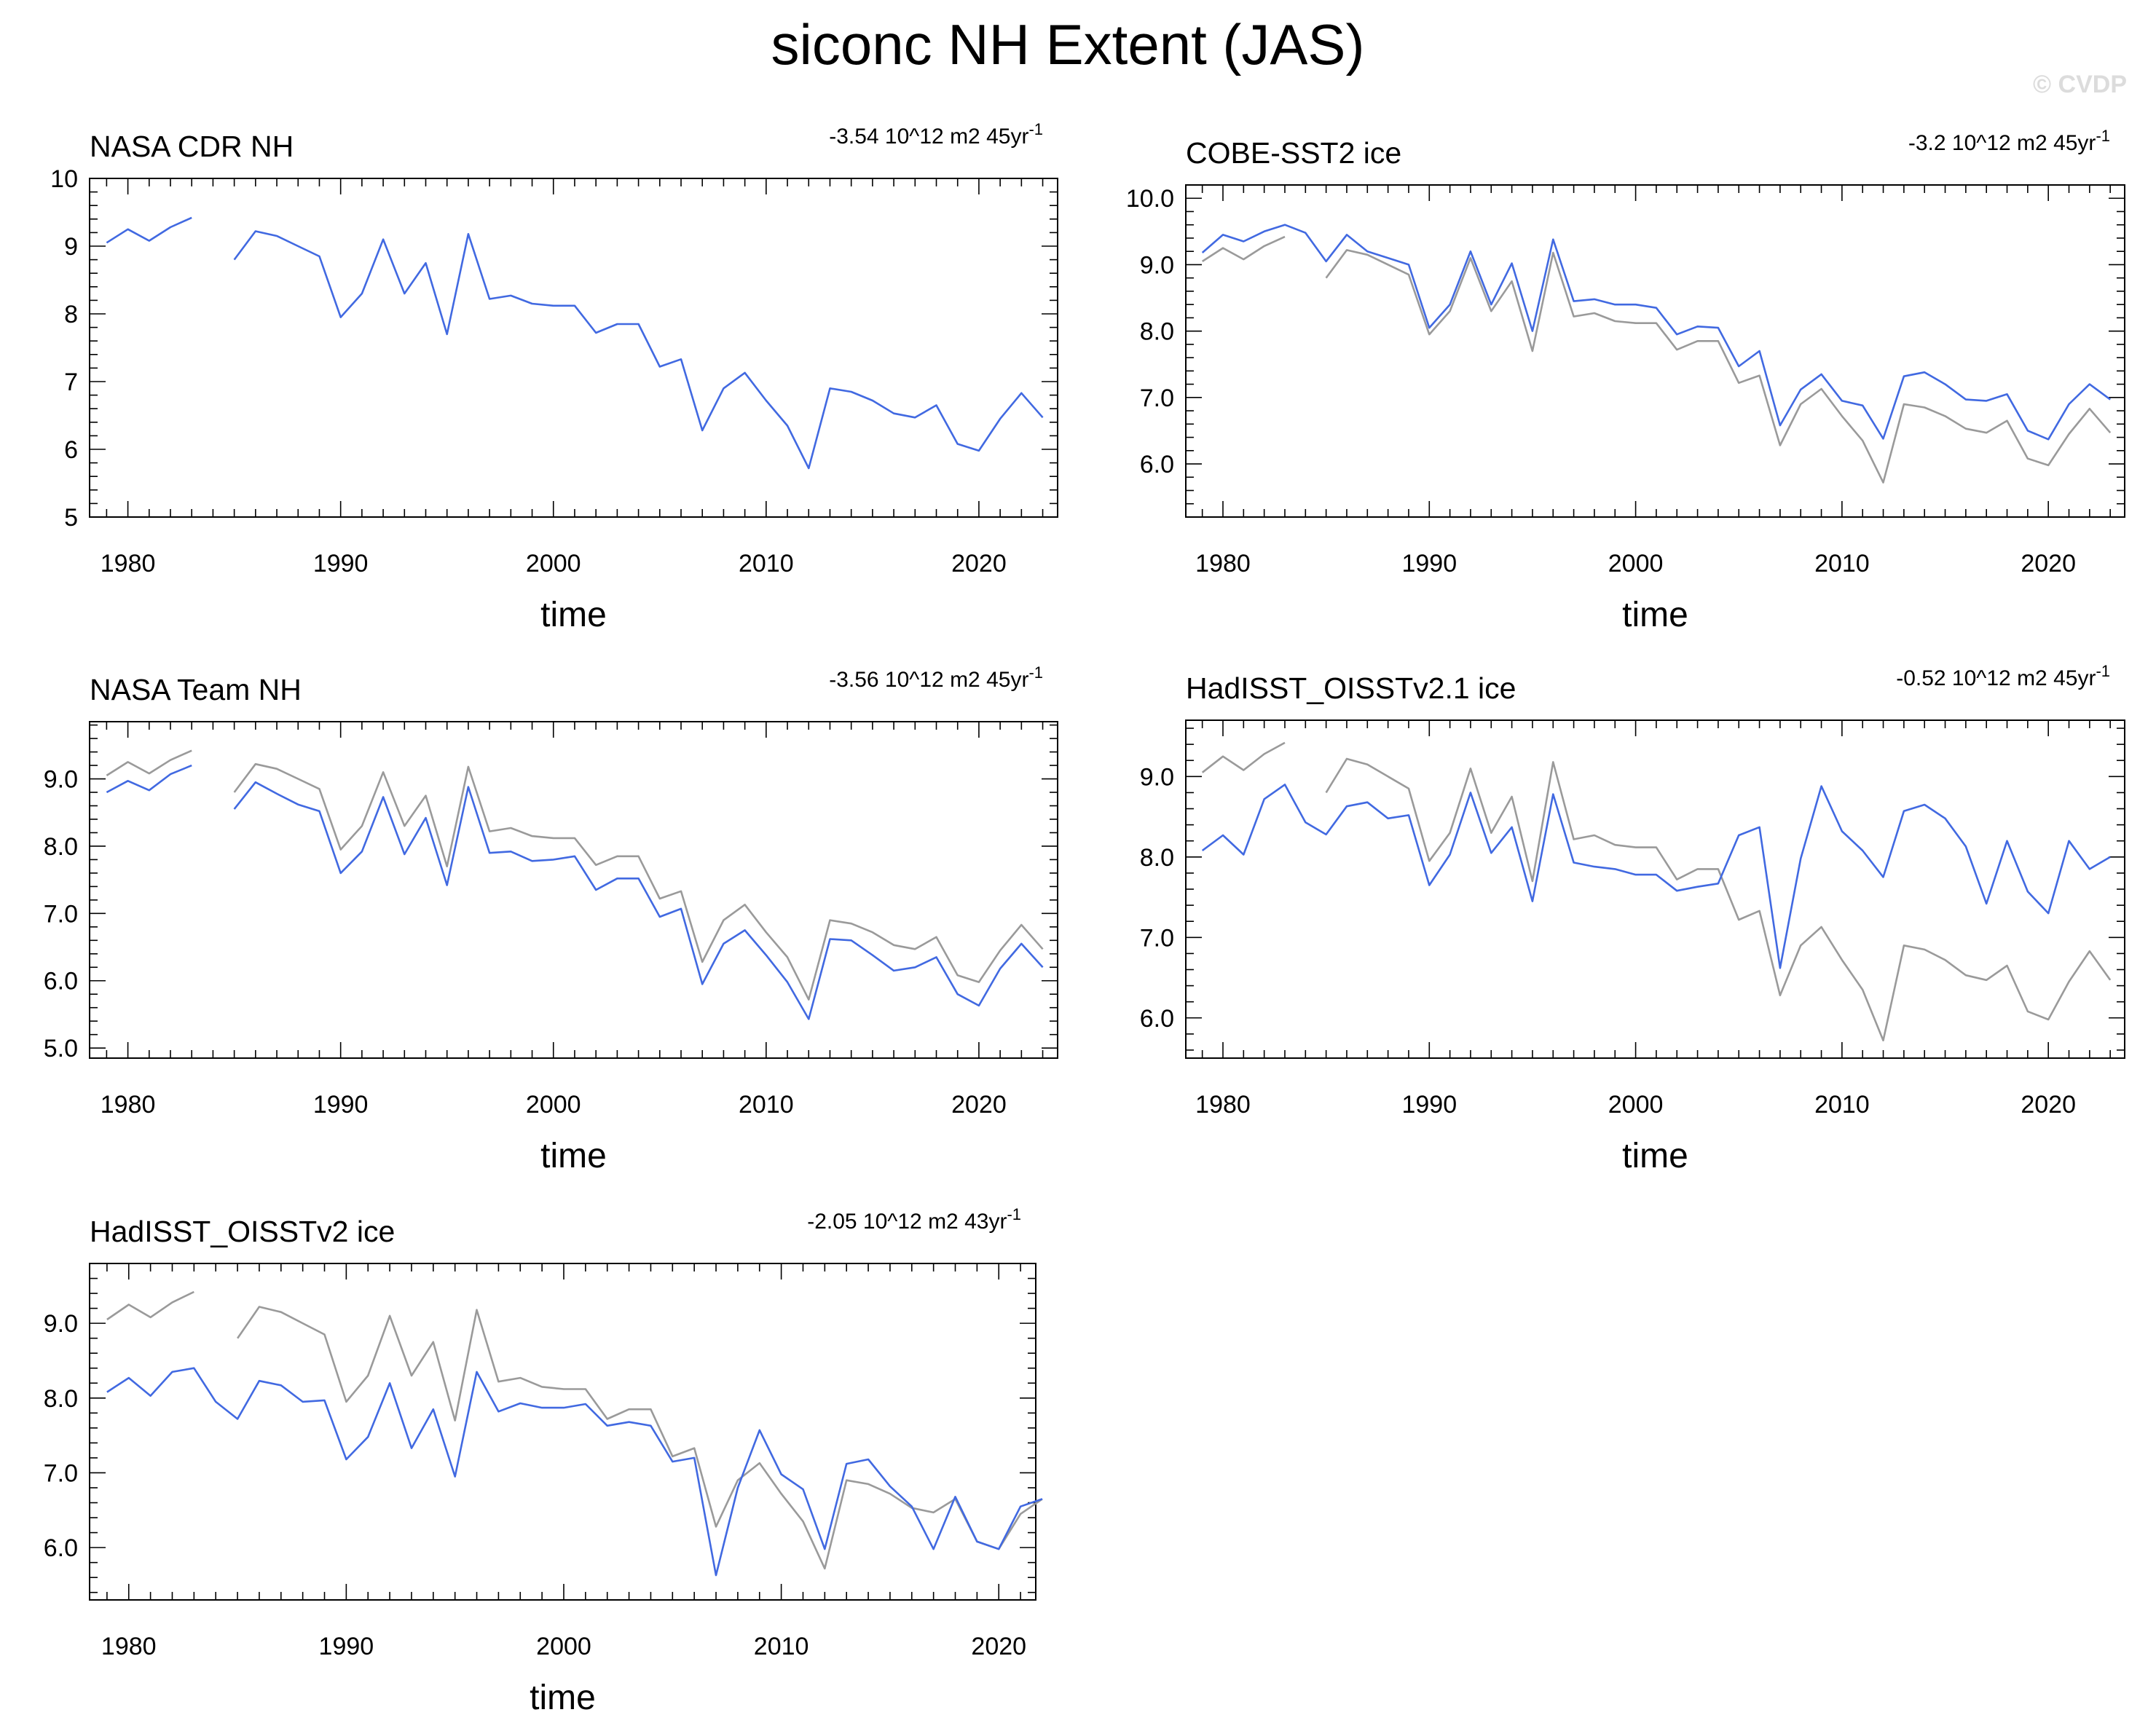 The image size is (2156, 1731). I want to click on panel-title: NASA Team NH, so click(196, 689).